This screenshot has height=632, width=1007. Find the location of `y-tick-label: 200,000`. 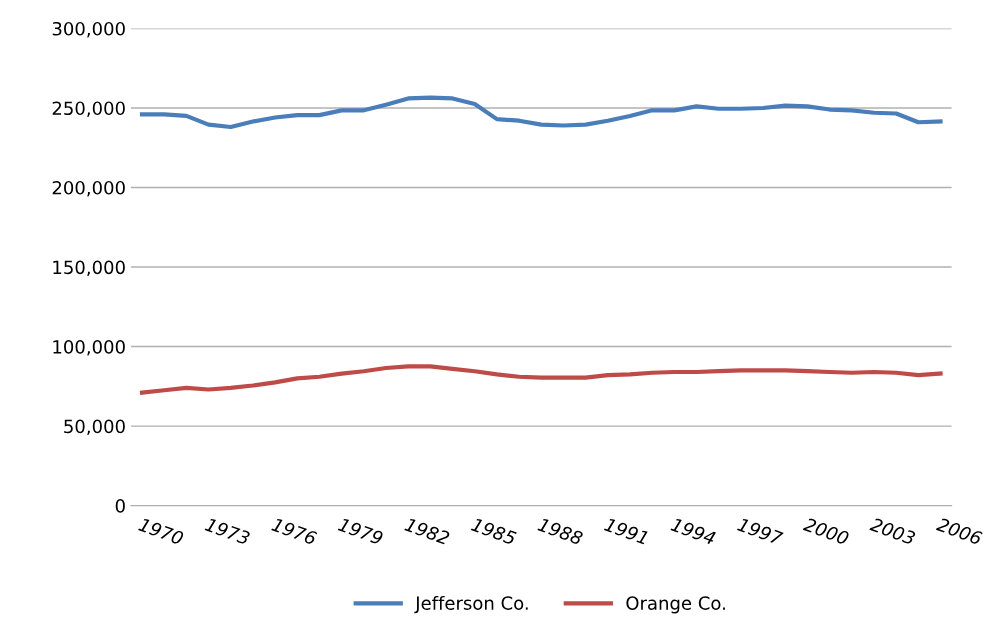

y-tick-label: 200,000 is located at coordinates (88, 188).